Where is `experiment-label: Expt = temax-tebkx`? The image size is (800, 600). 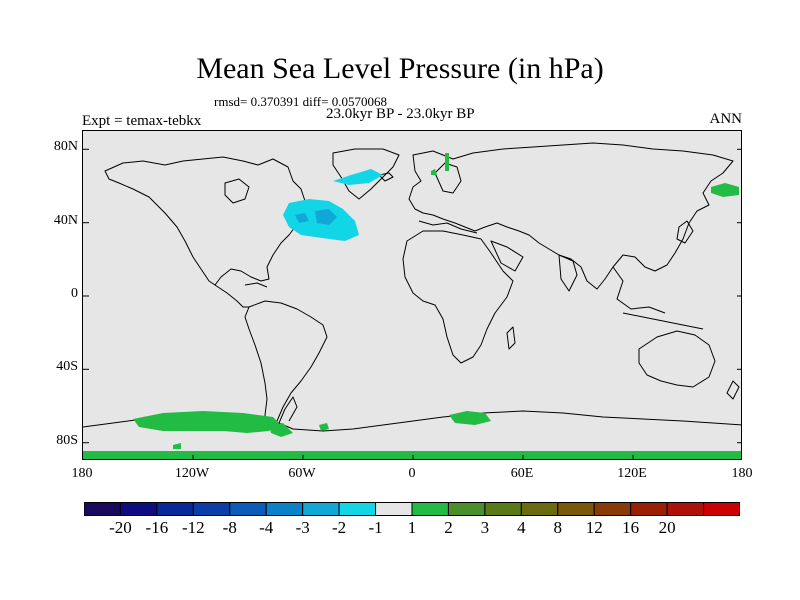 experiment-label: Expt = temax-tebkx is located at coordinates (142, 121).